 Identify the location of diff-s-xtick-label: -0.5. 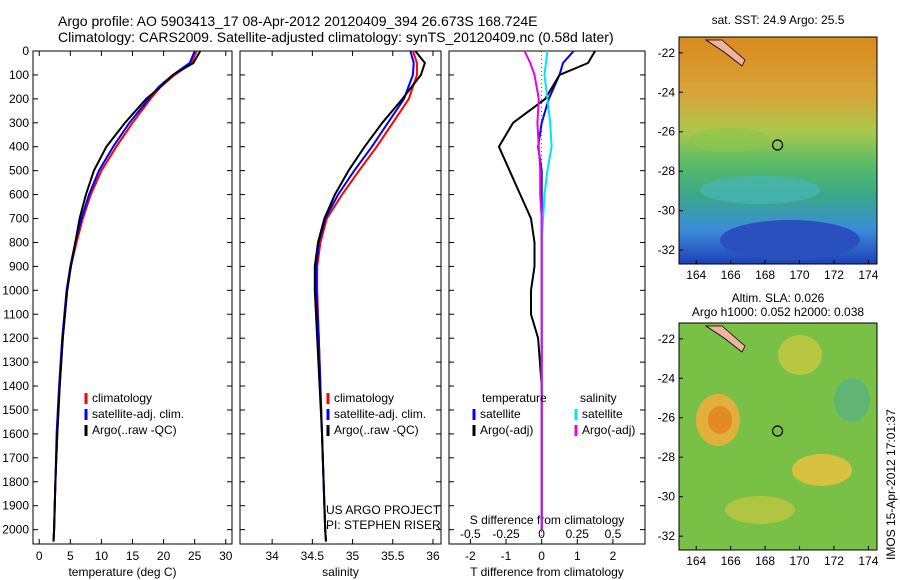
(470, 534).